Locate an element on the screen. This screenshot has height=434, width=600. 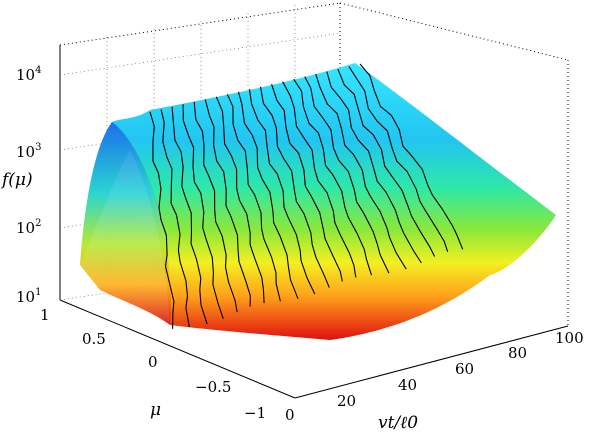
t-ticks: 0 20 40 60 80 100 is located at coordinates (434, 376).